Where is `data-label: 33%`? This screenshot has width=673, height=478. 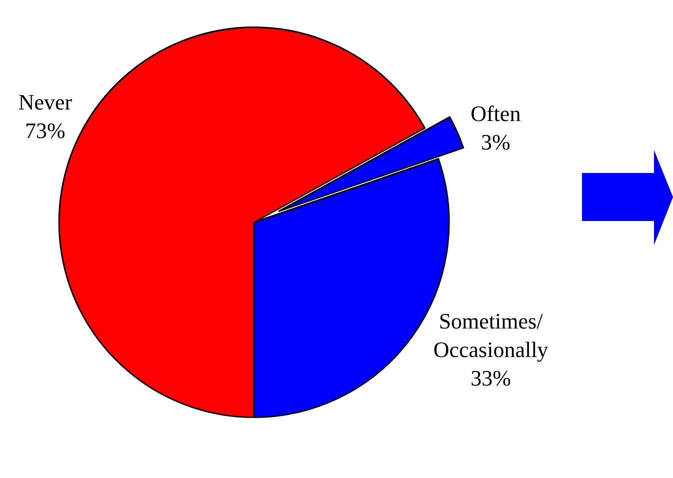 data-label: 33% is located at coordinates (490, 377).